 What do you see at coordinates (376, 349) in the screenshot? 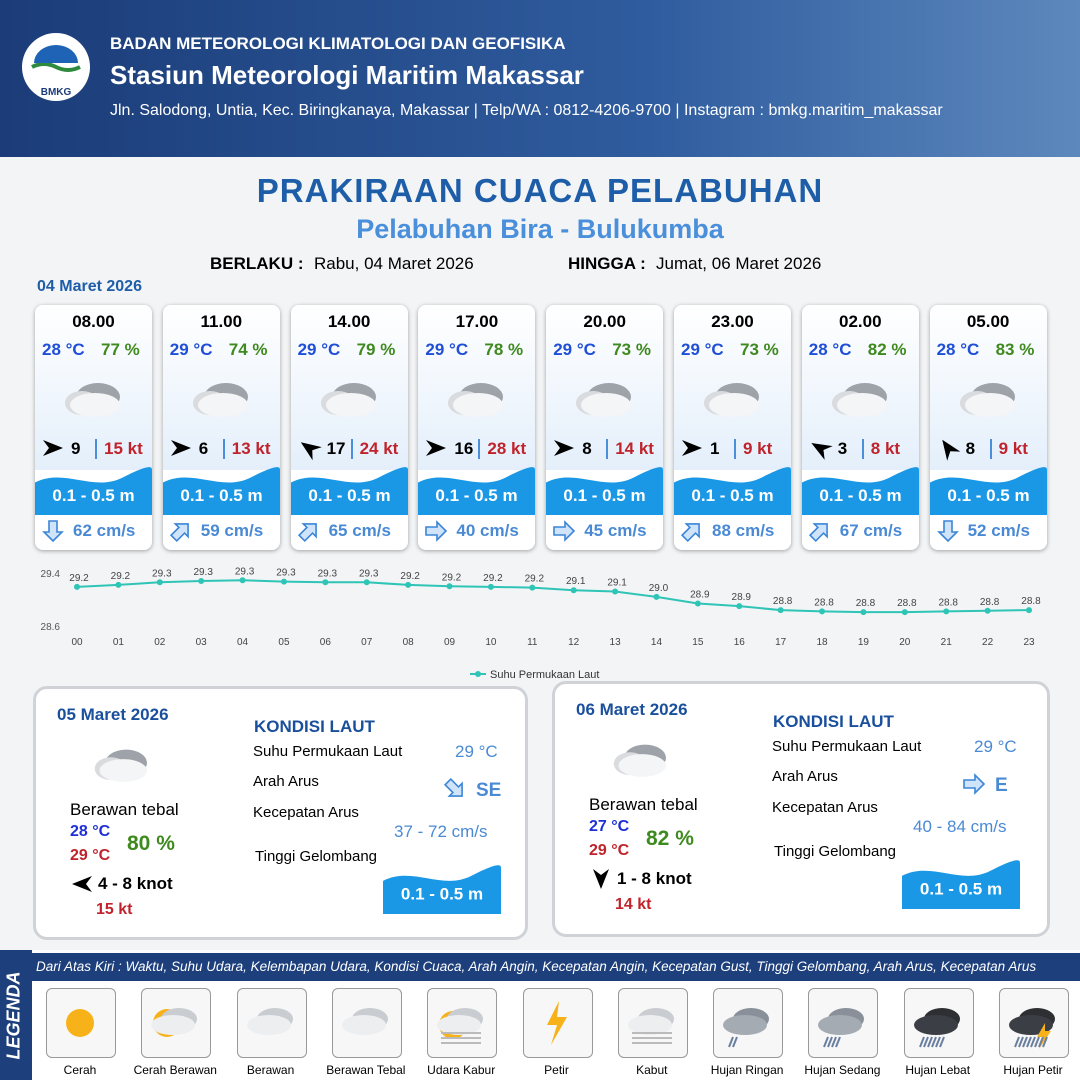
I see `humidity: 79 %` at bounding box center [376, 349].